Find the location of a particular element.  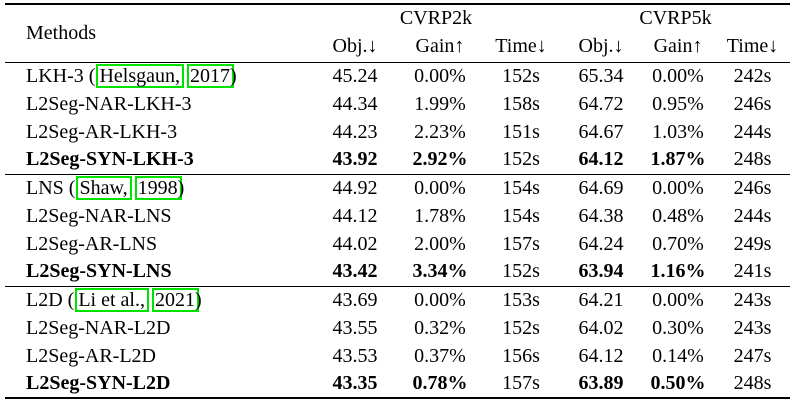

obj-2k-cell: 43.35 is located at coordinates (355, 383).